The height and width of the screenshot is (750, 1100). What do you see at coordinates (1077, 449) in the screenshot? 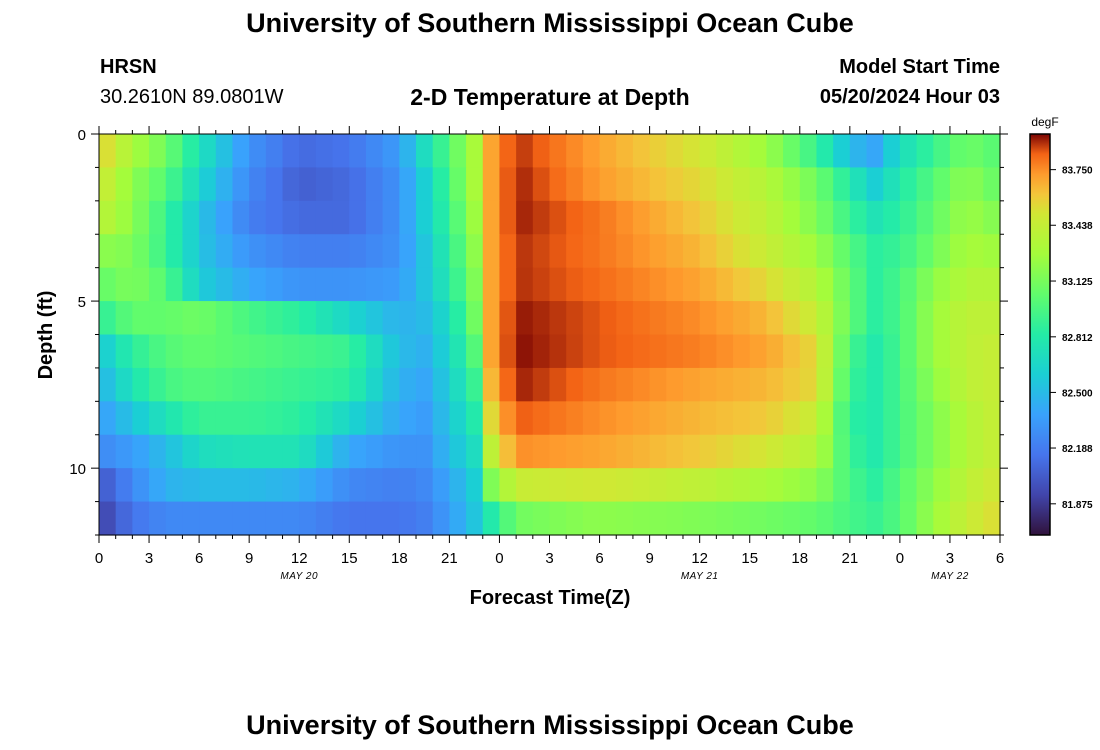
I see `colorbar-tick-label: 82.188` at bounding box center [1077, 449].